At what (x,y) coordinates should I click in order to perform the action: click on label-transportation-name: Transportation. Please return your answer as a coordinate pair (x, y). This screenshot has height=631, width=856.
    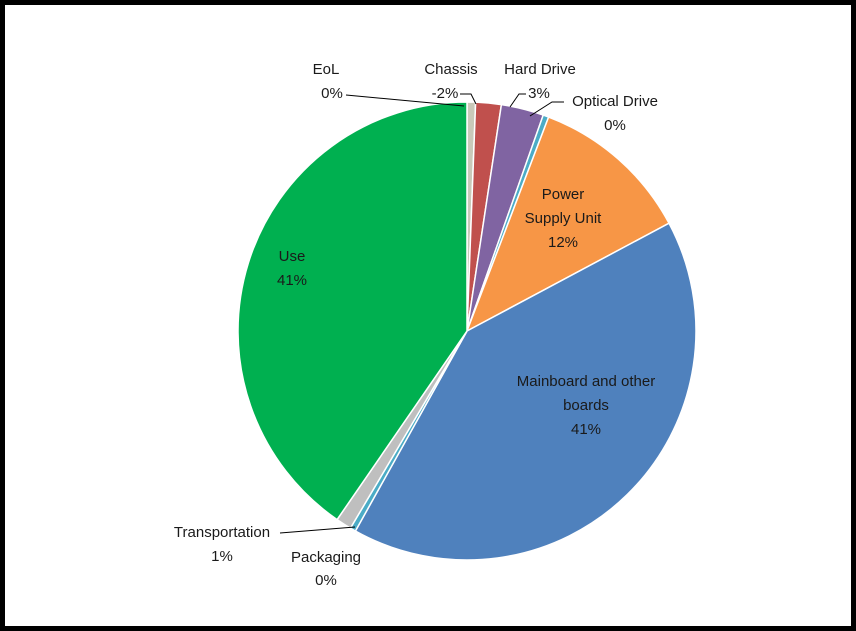
    Looking at the image, I should click on (222, 532).